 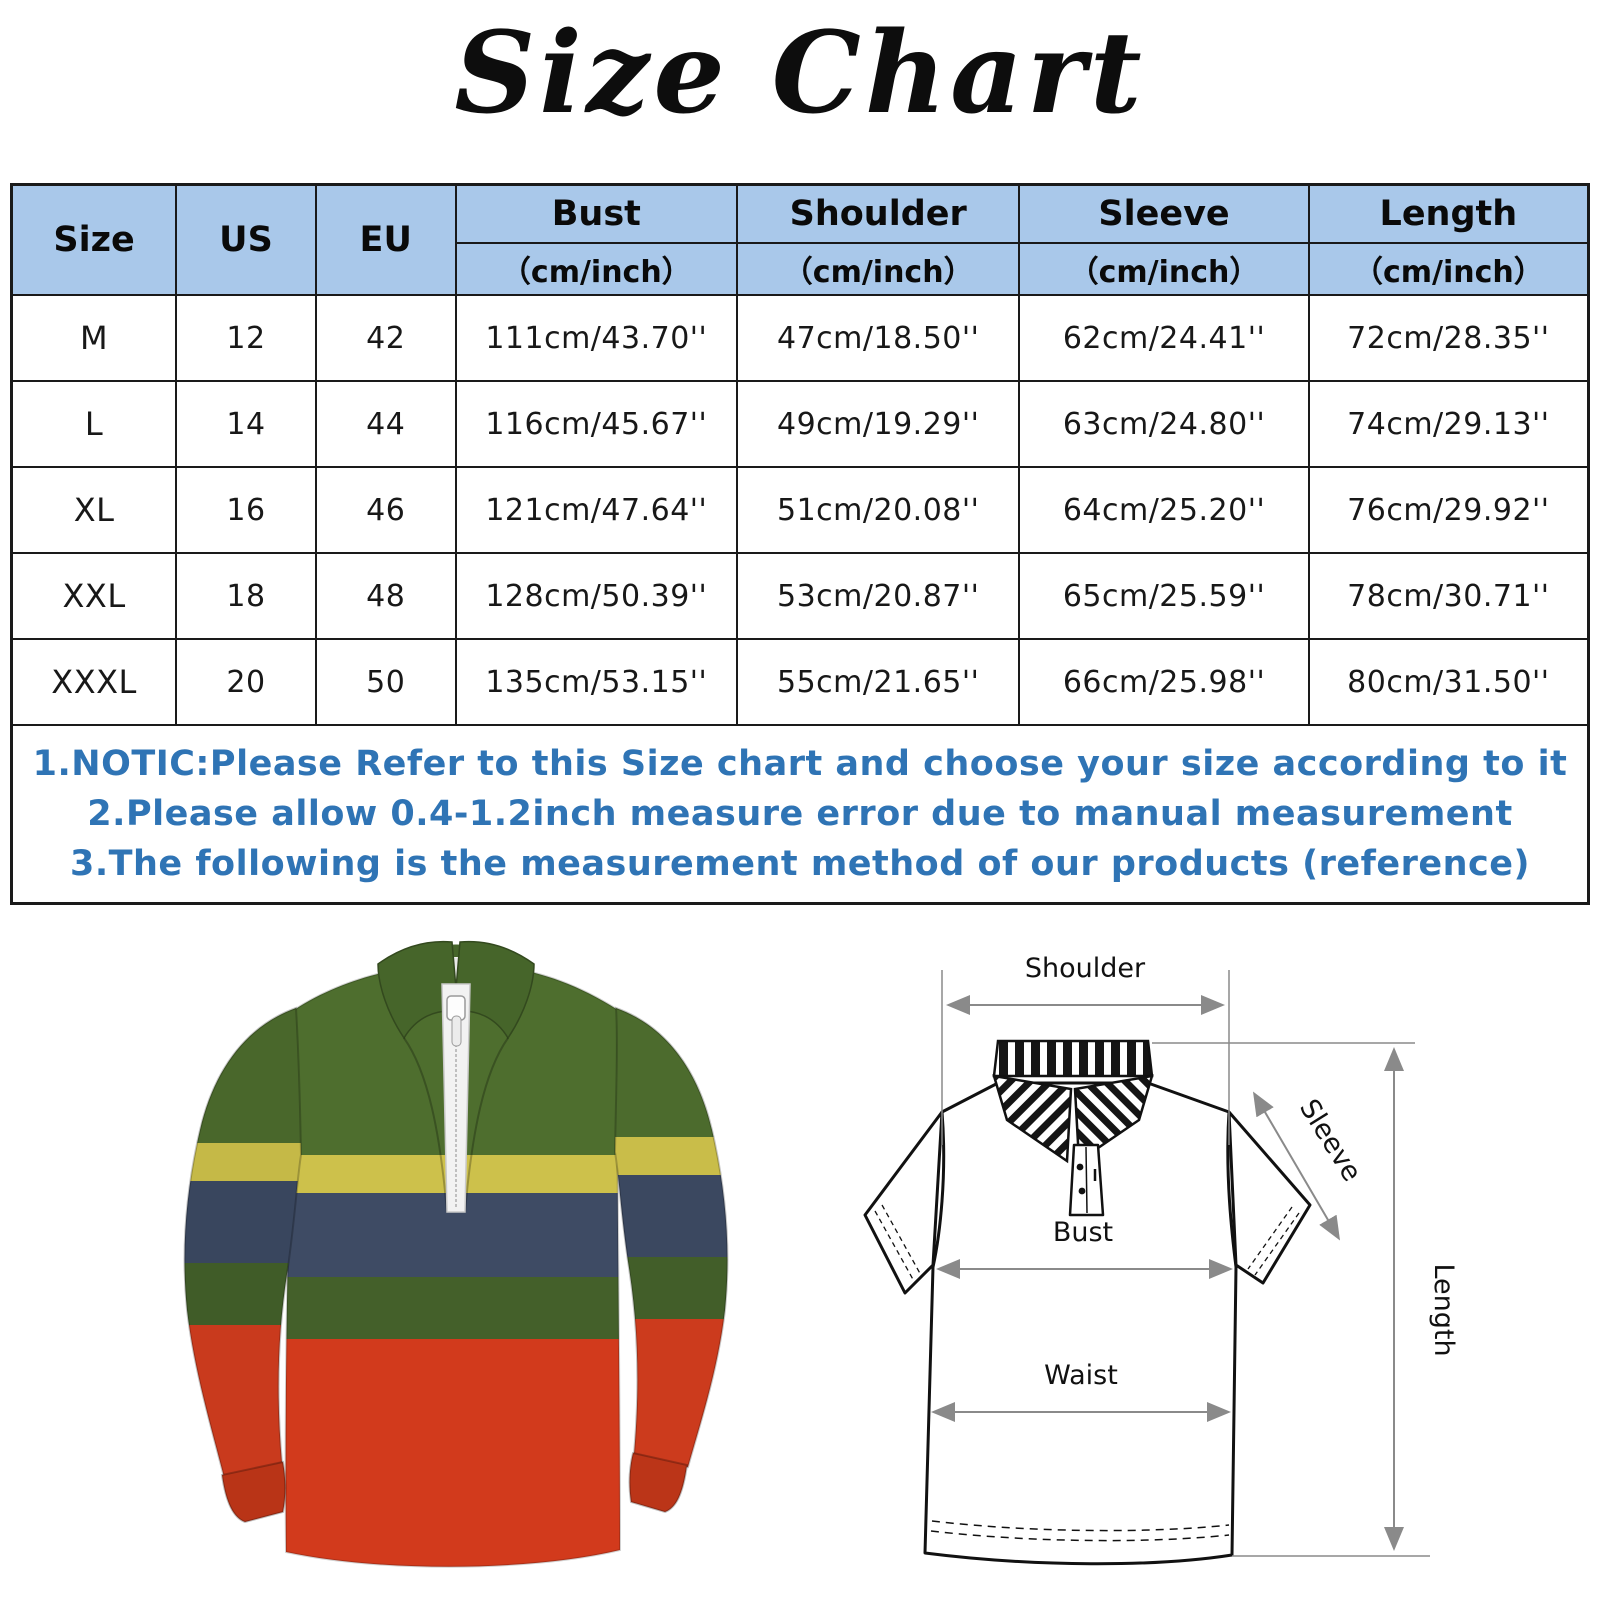 What do you see at coordinates (1083, 1232) in the screenshot?
I see `bust-label: Bust` at bounding box center [1083, 1232].